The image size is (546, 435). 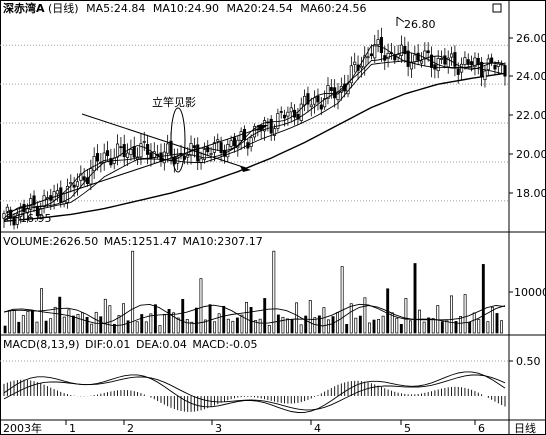 What do you see at coordinates (530, 292) in the screenshot?
I see `volume-tick-label: 10000` at bounding box center [530, 292].